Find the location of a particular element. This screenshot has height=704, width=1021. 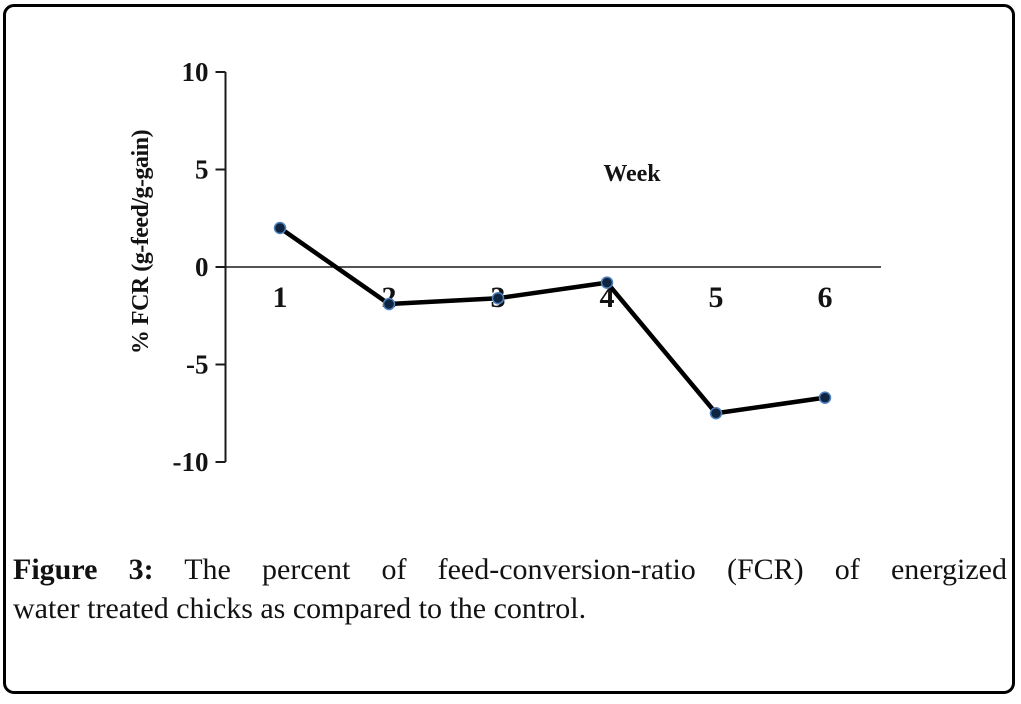

x-axis-title: Week is located at coordinates (632, 174).